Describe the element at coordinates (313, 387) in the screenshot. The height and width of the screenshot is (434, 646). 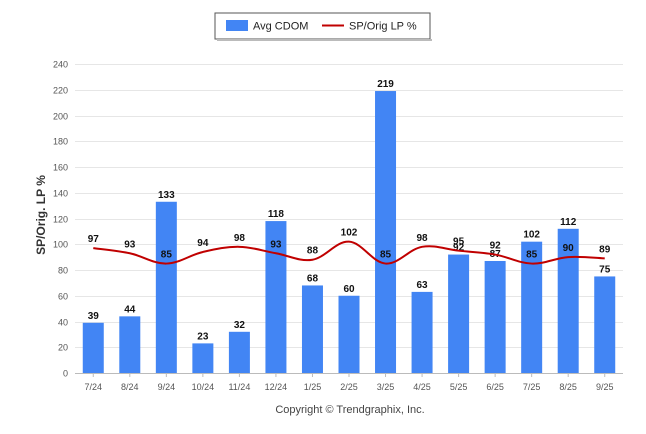
I see `x-tick-label: 1/25` at that location.